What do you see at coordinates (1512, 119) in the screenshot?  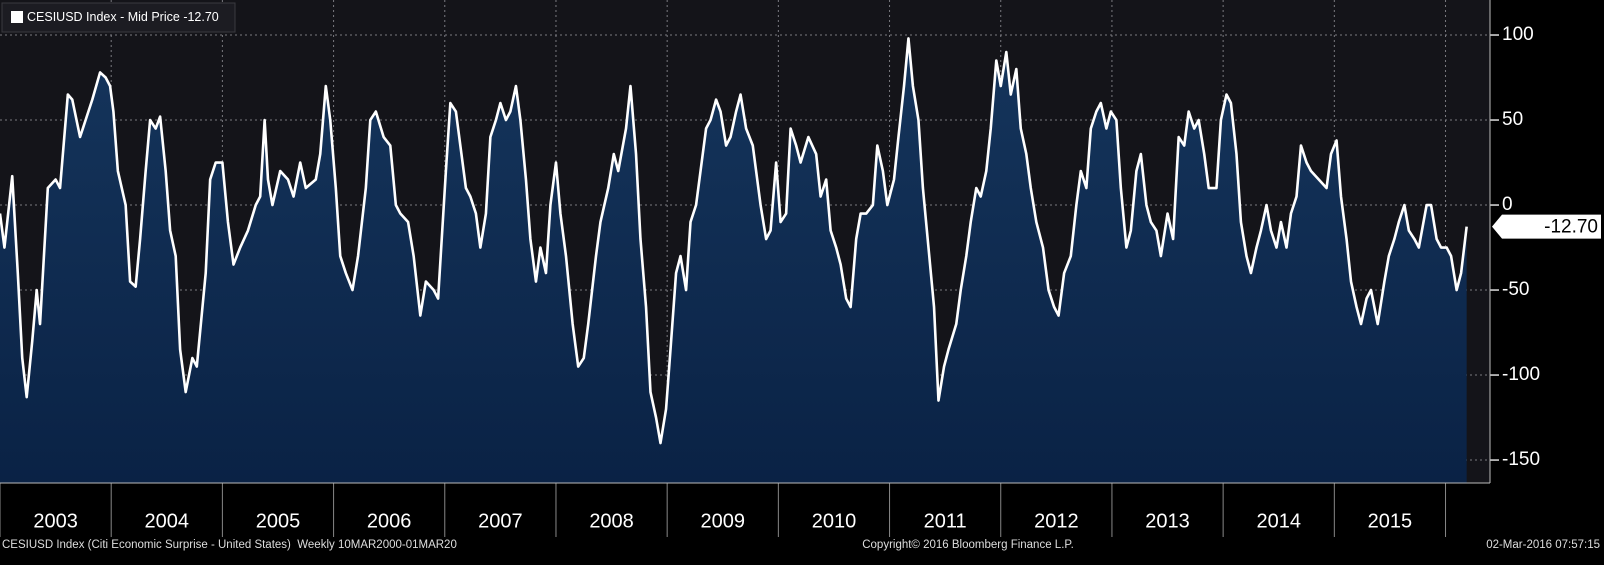 I see `y-tick-label: 50` at bounding box center [1512, 119].